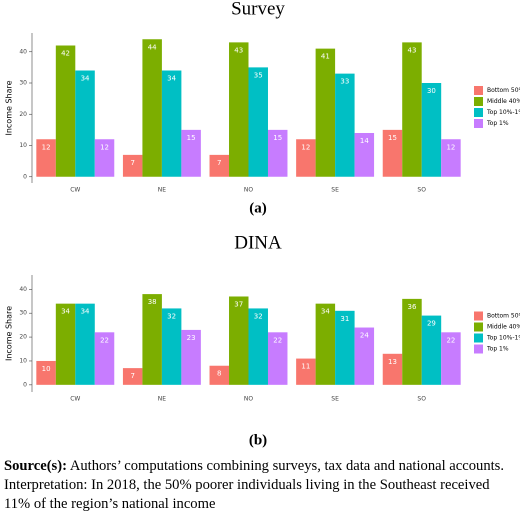 This screenshot has width=520, height=516. I want to click on bar-value-label: 29, so click(431, 324).